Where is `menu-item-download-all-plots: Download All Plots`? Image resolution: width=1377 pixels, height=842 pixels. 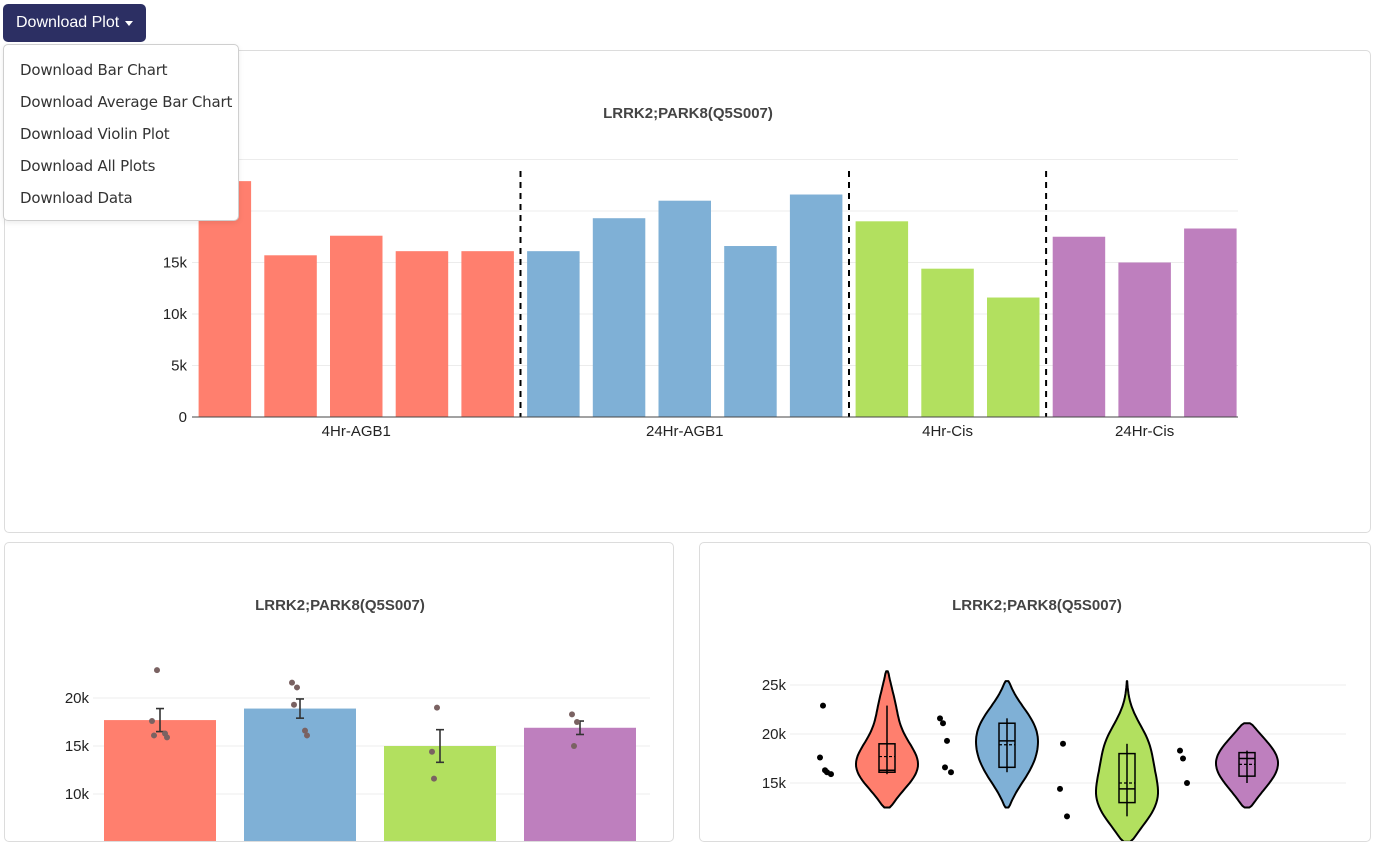 menu-item-download-all-plots: Download All Plots is located at coordinates (88, 166).